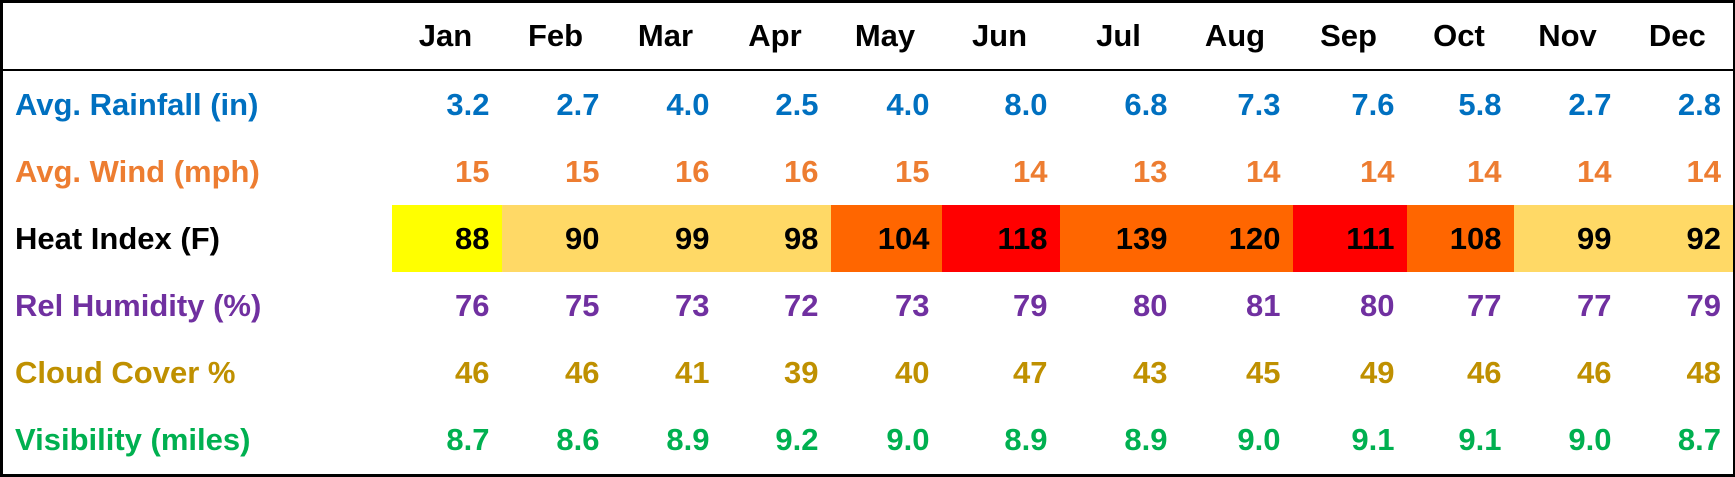 The width and height of the screenshot is (1735, 477). I want to click on value-cell: 49, so click(1377, 373).